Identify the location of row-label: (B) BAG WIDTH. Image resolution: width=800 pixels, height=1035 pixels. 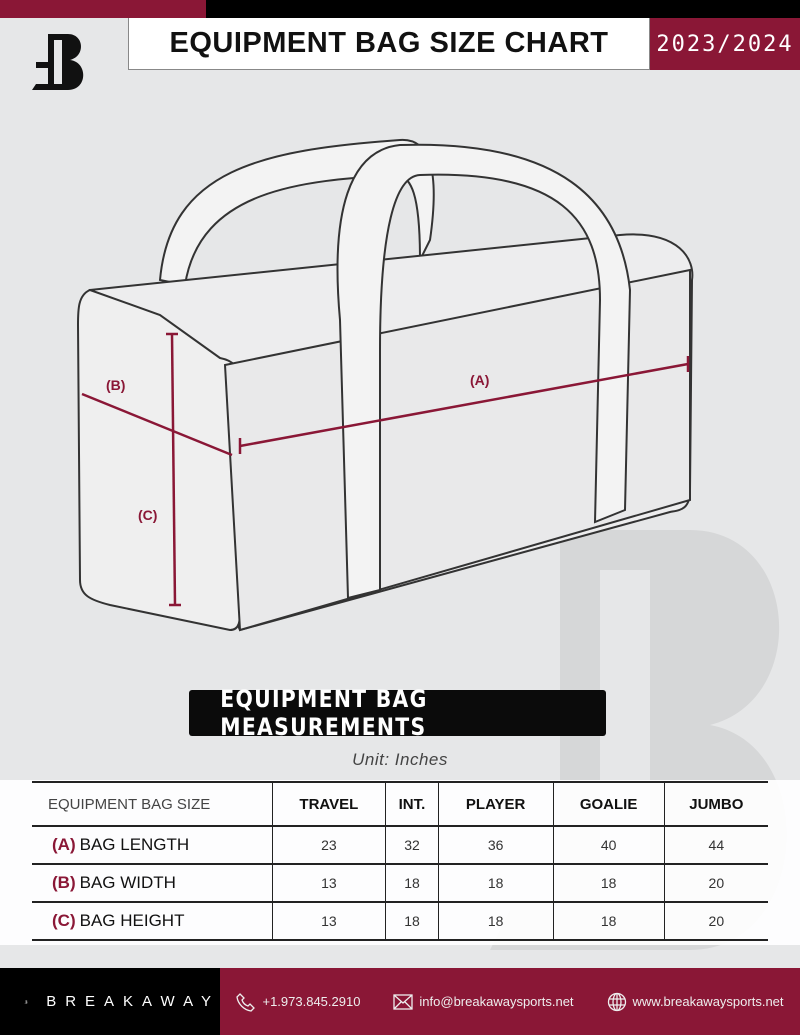
(152, 883).